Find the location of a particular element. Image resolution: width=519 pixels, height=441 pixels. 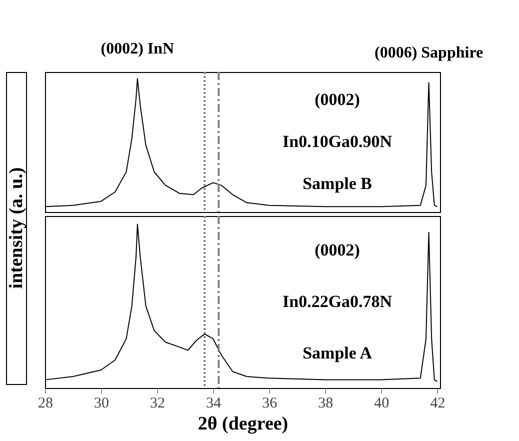

x-tick-label: 34 is located at coordinates (214, 404).